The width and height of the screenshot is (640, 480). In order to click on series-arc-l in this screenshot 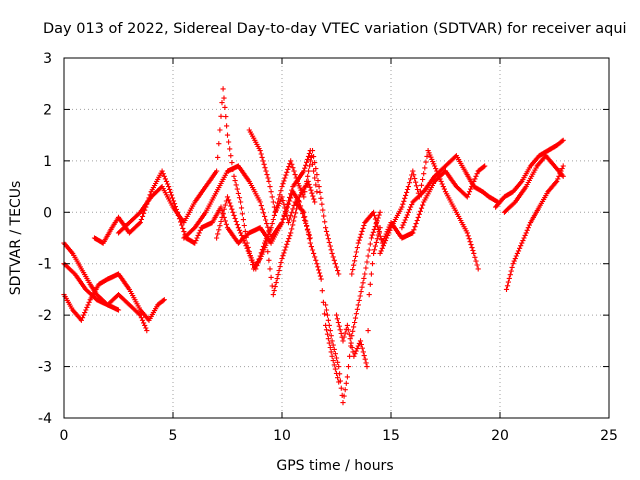, I will do `click(429, 210)`.